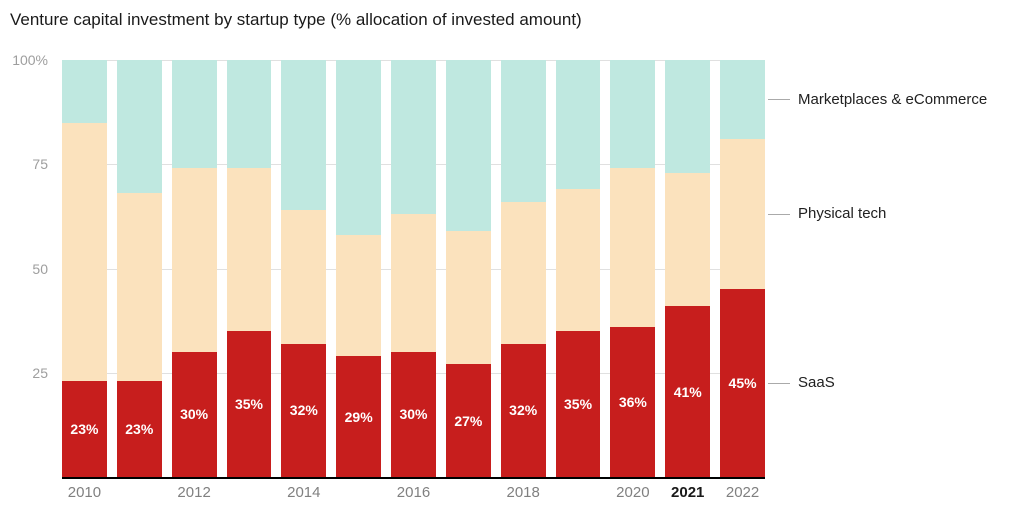 The image size is (1031, 512). What do you see at coordinates (468, 297) in the screenshot?
I see `bar-segment-physical-tech-2017` at bounding box center [468, 297].